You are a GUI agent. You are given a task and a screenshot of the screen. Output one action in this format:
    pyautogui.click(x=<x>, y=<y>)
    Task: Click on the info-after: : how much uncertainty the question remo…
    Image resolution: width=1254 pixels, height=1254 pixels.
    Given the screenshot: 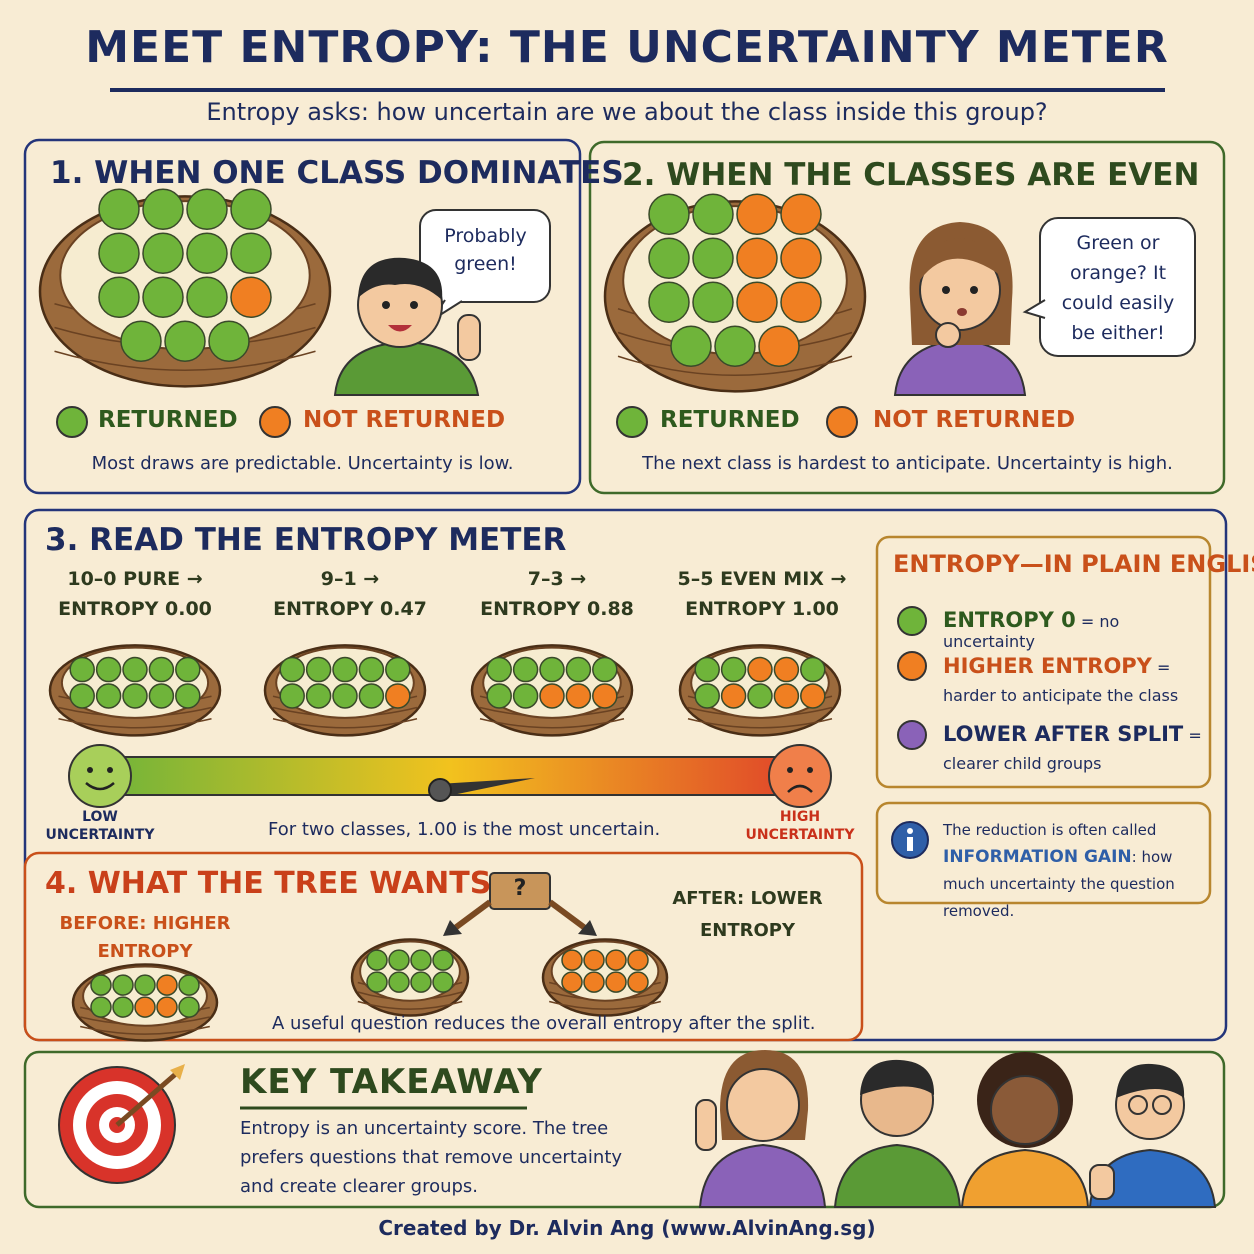 What is the action you would take?
    pyautogui.click(x=1059, y=884)
    